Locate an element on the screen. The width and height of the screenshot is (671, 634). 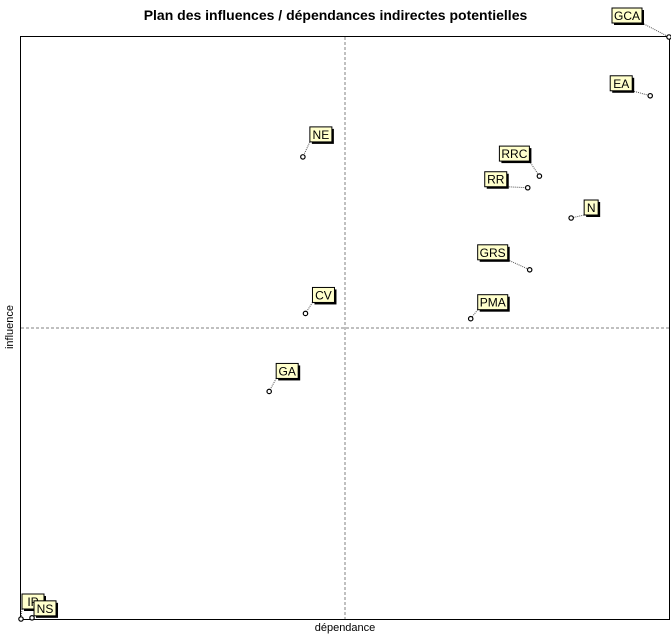
point-label: NE is located at coordinates (321, 135).